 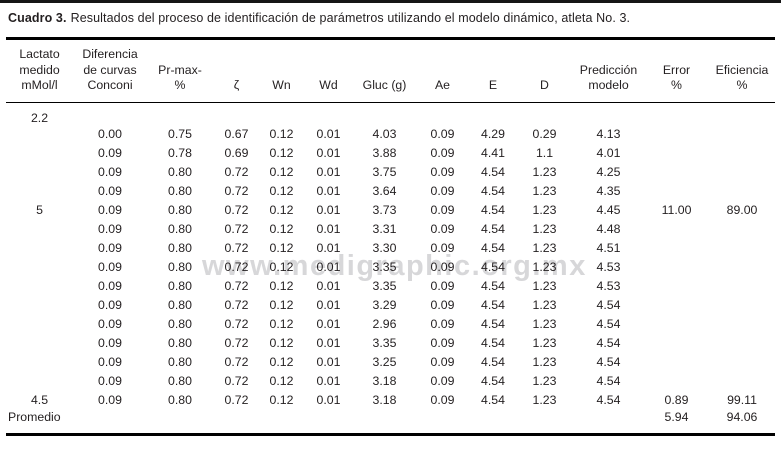 I want to click on table-cell: 99.11, so click(x=742, y=400).